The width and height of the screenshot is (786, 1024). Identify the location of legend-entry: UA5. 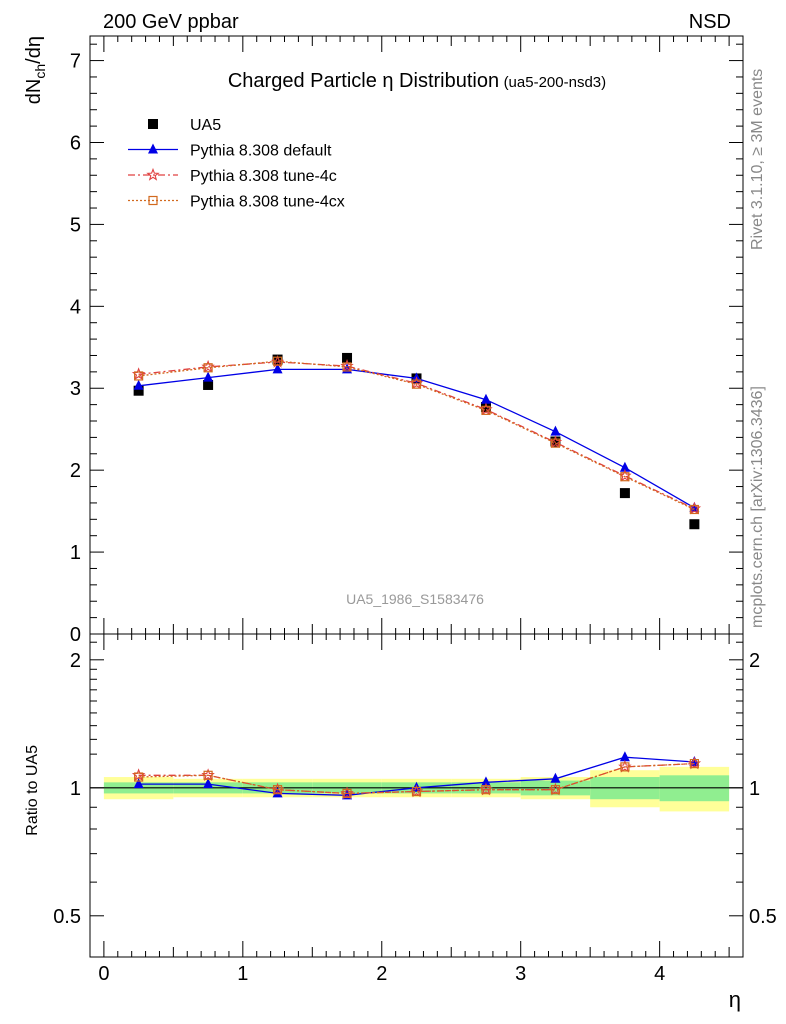
(184, 125).